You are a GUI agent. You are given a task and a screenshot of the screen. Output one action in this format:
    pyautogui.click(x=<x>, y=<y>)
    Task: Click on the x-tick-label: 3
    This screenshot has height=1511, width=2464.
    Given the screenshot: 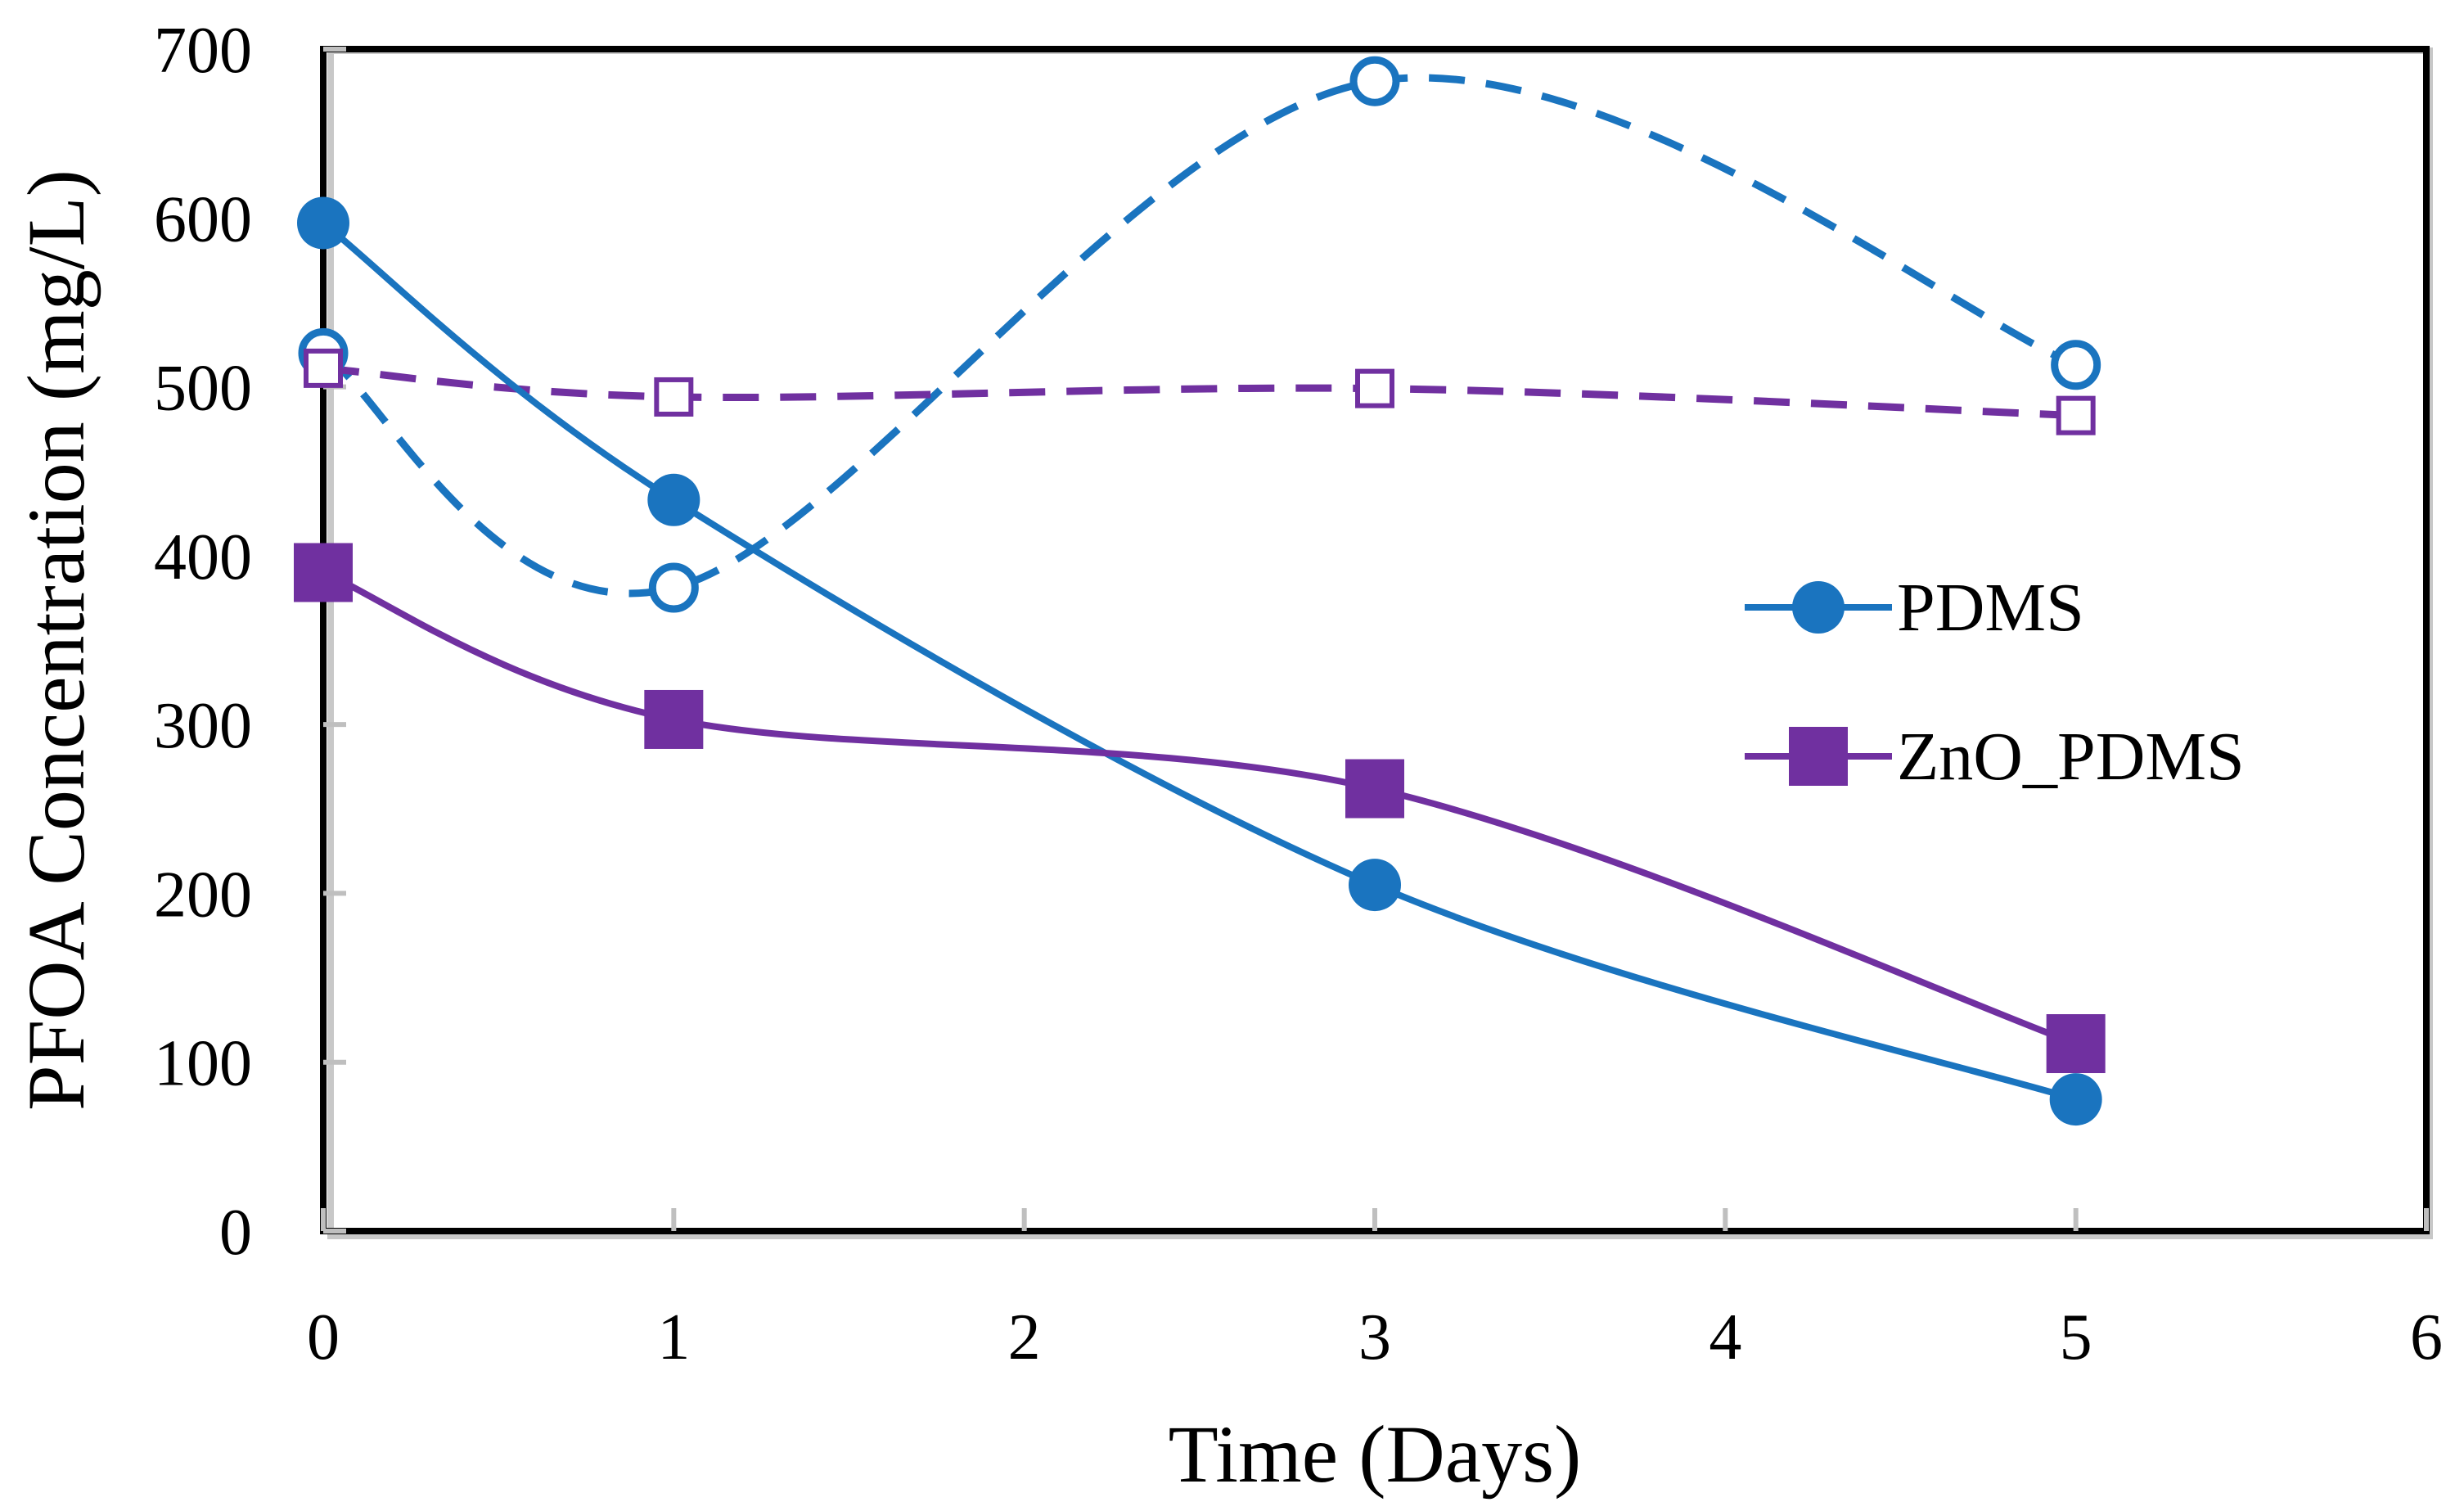 What is the action you would take?
    pyautogui.click(x=1374, y=1337)
    